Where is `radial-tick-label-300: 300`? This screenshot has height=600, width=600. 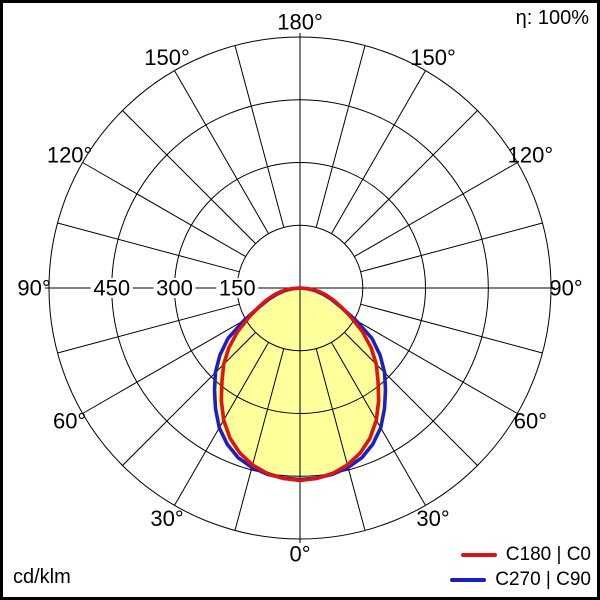
radial-tick-label-300: 300 is located at coordinates (174, 288).